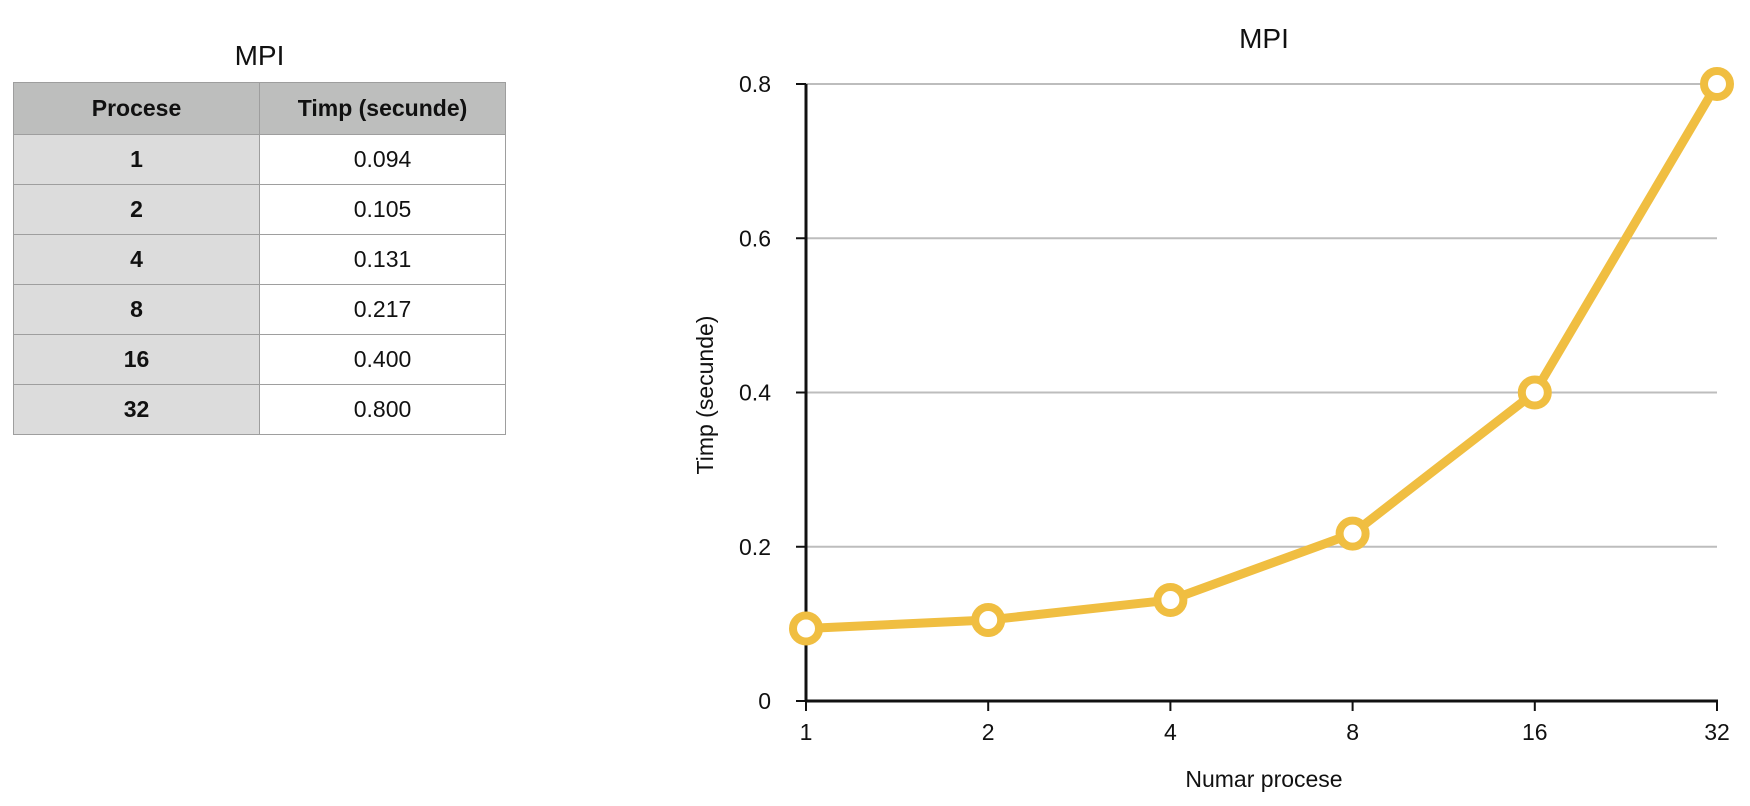  Describe the element at coordinates (755, 238) in the screenshot. I see `y-tick-label: 0.6` at that location.